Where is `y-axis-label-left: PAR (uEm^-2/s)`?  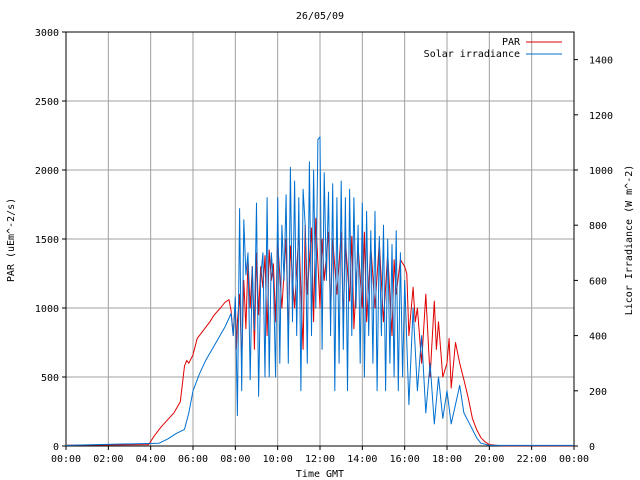
y-axis-label-left: PAR (uEm^-2/s) is located at coordinates (11, 240).